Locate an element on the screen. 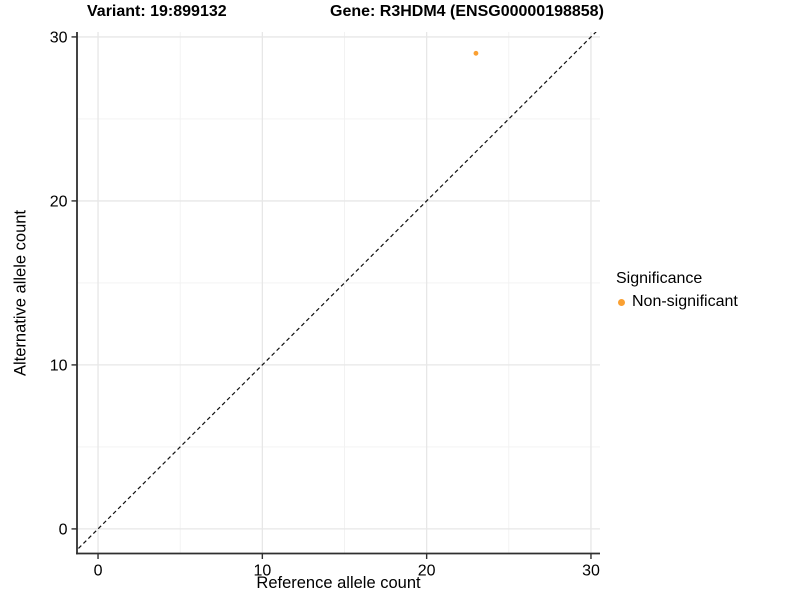  x-tick-label: 10 is located at coordinates (262, 571).